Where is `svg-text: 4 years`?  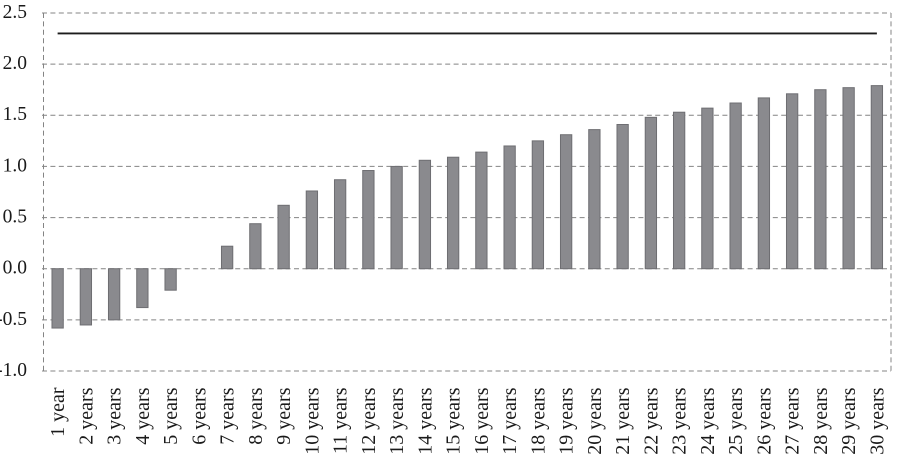
svg-text: 4 years is located at coordinates (143, 415).